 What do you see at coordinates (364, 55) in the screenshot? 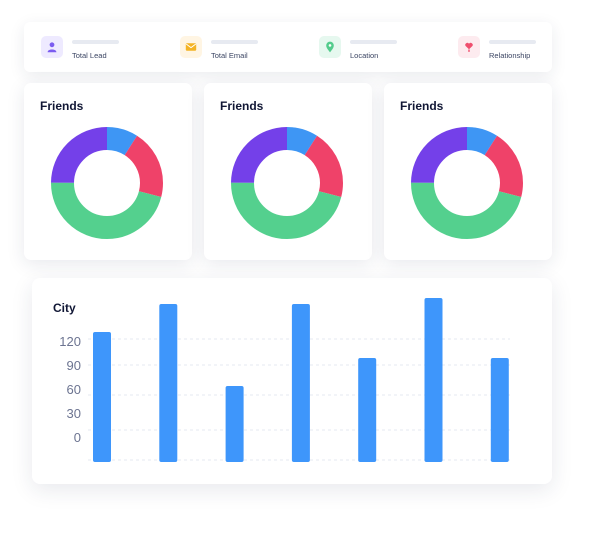
I see `stat-label: Location` at bounding box center [364, 55].